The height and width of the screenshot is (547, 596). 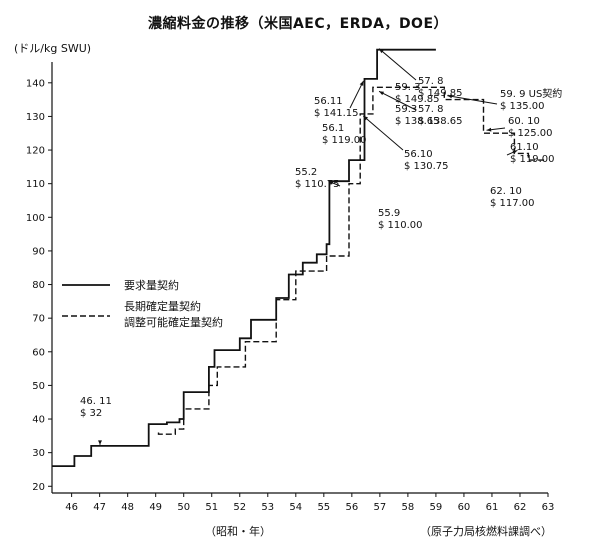 What do you see at coordinates (96, 401) in the screenshot?
I see `annotation-label: 46. 11` at bounding box center [96, 401].